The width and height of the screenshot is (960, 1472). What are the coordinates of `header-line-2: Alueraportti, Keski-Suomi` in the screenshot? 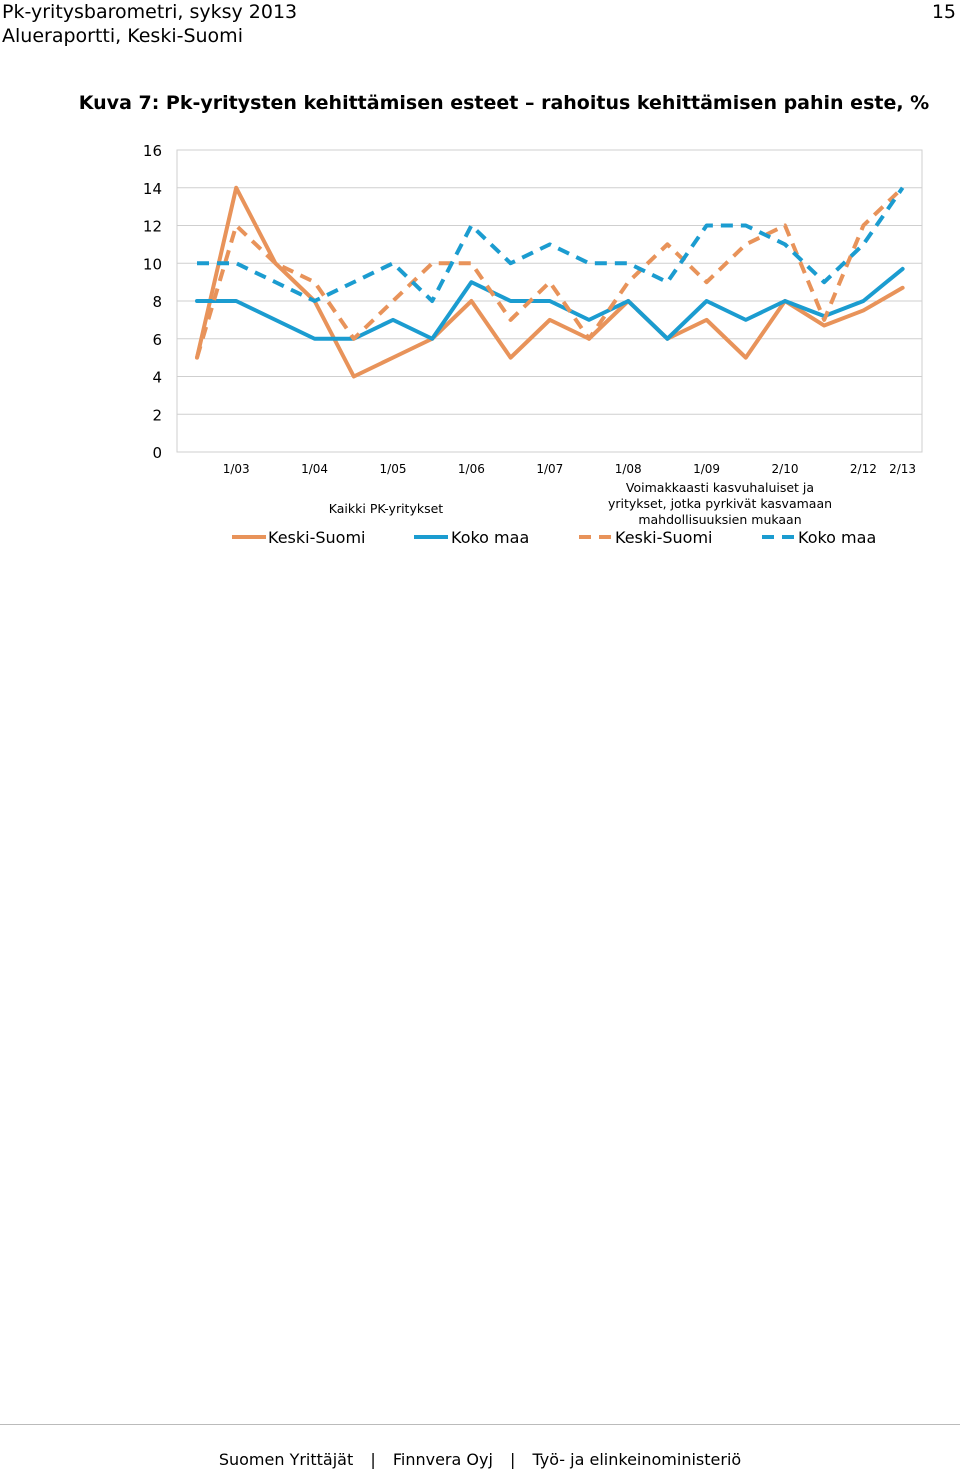 It's located at (122, 36).